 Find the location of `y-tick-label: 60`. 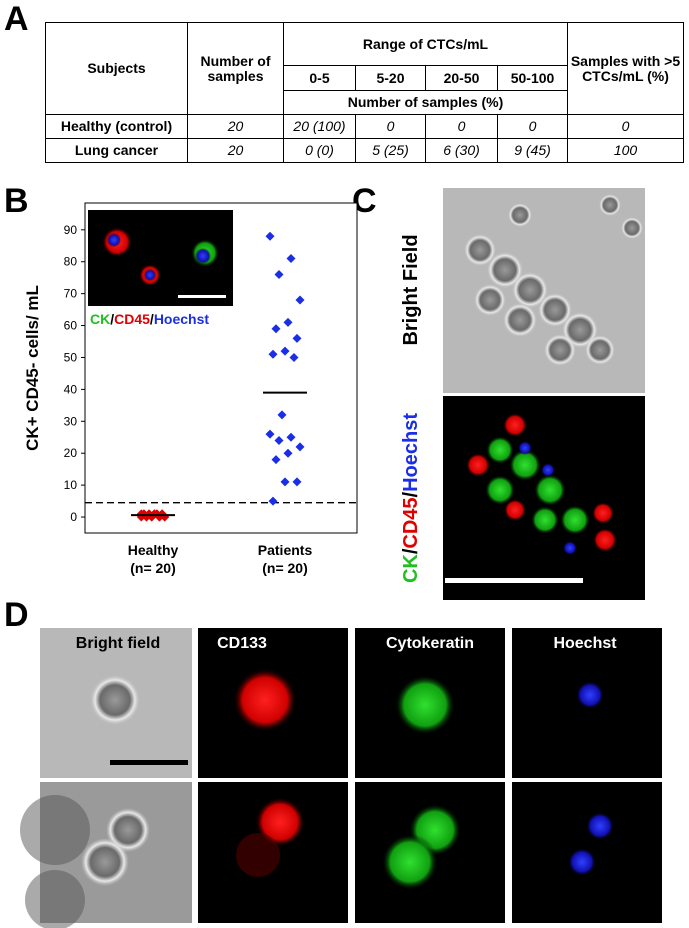

y-tick-label: 60 is located at coordinates (71, 326).